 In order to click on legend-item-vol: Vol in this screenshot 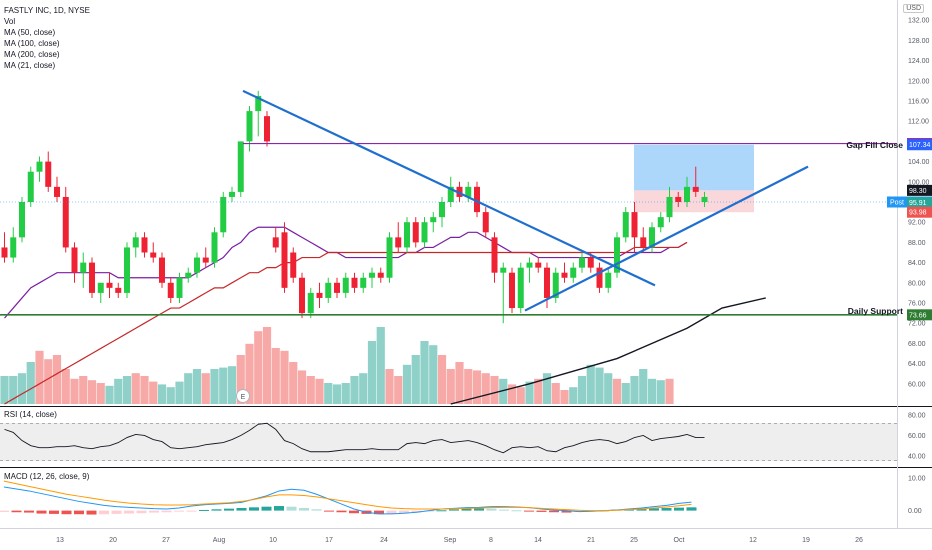, I will do `click(9, 21)`.